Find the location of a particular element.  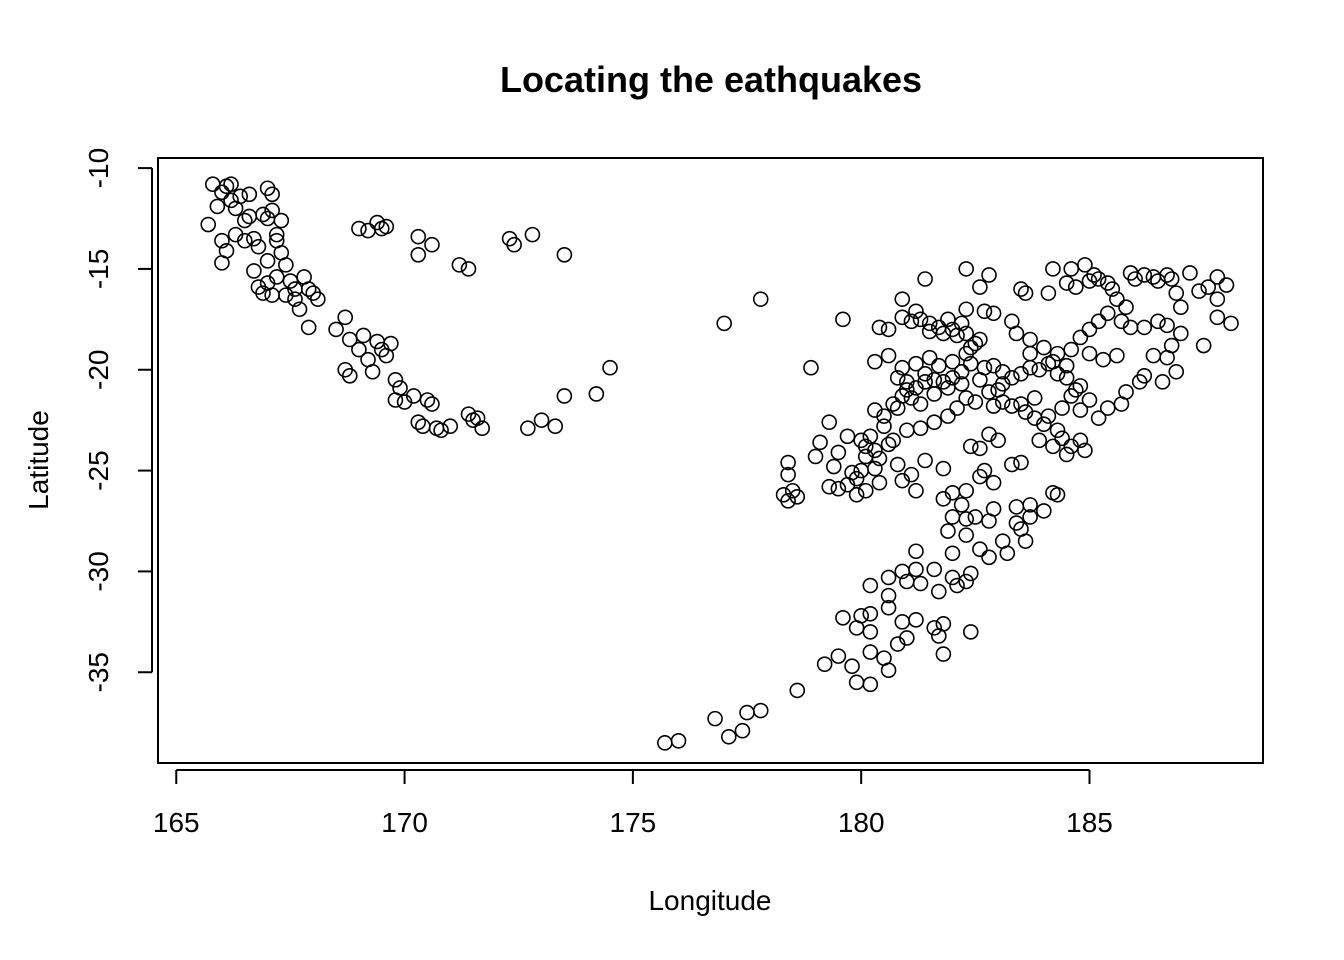

y-tick-label: -25 is located at coordinates (98, 470).